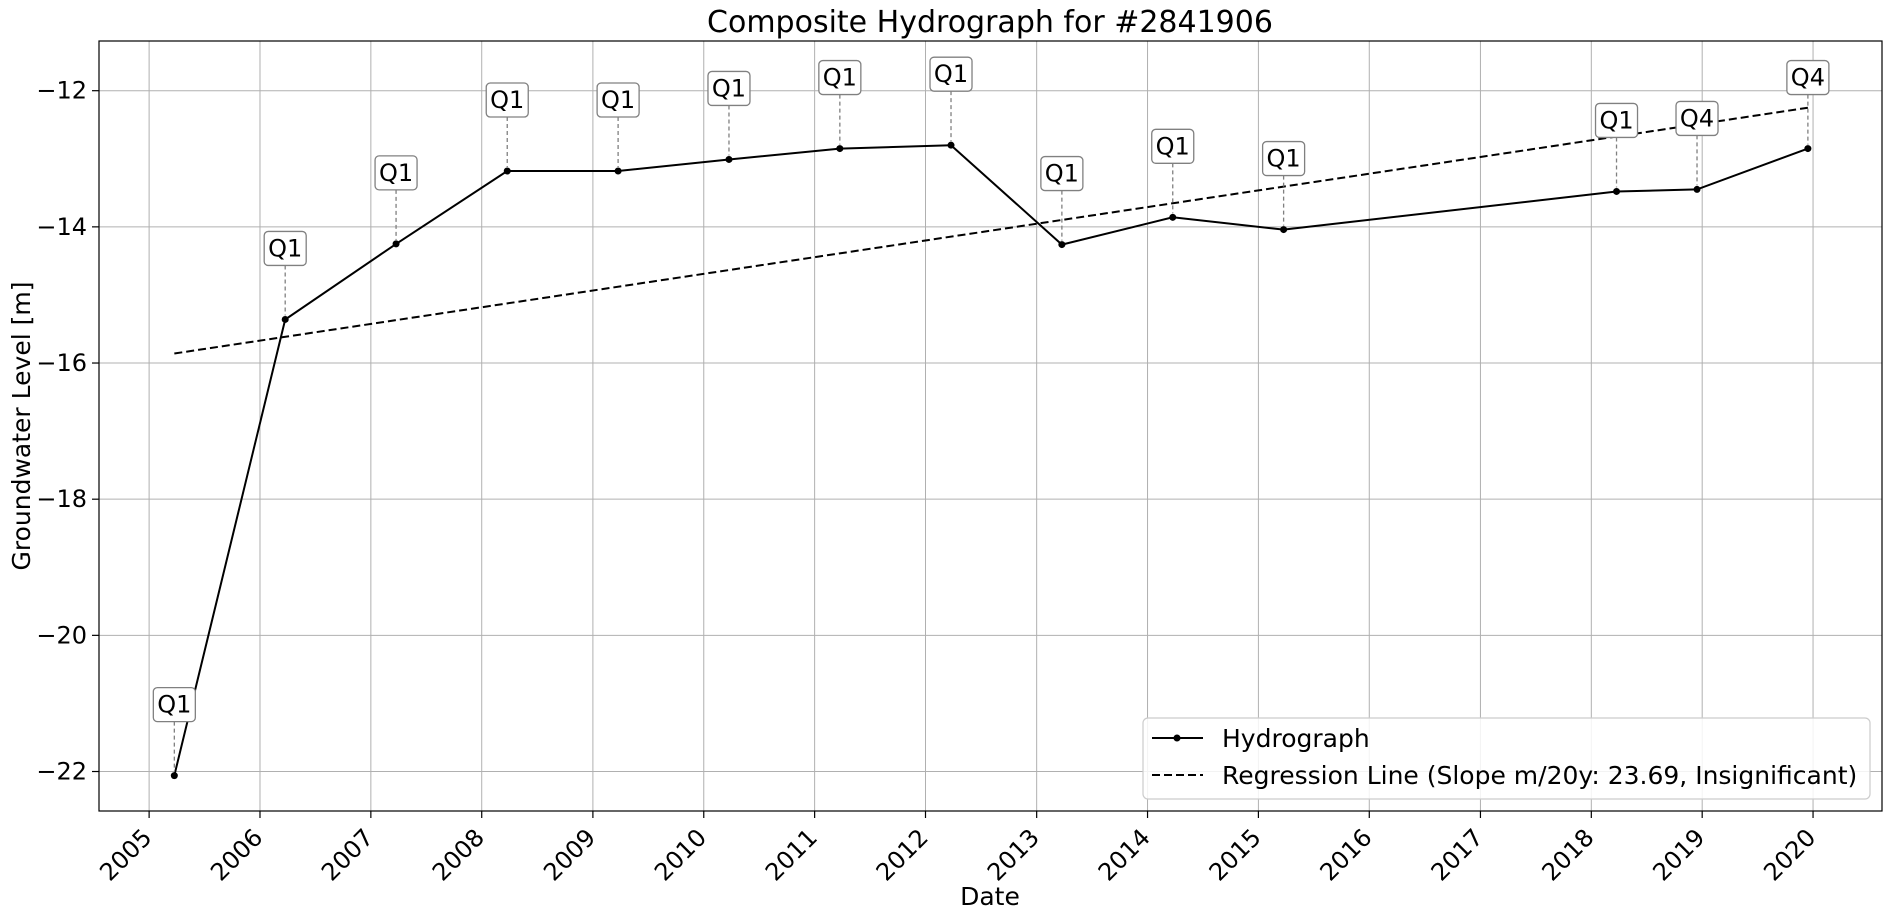  Describe the element at coordinates (680, 854) in the screenshot. I see `x-tick-label: 2010` at that location.